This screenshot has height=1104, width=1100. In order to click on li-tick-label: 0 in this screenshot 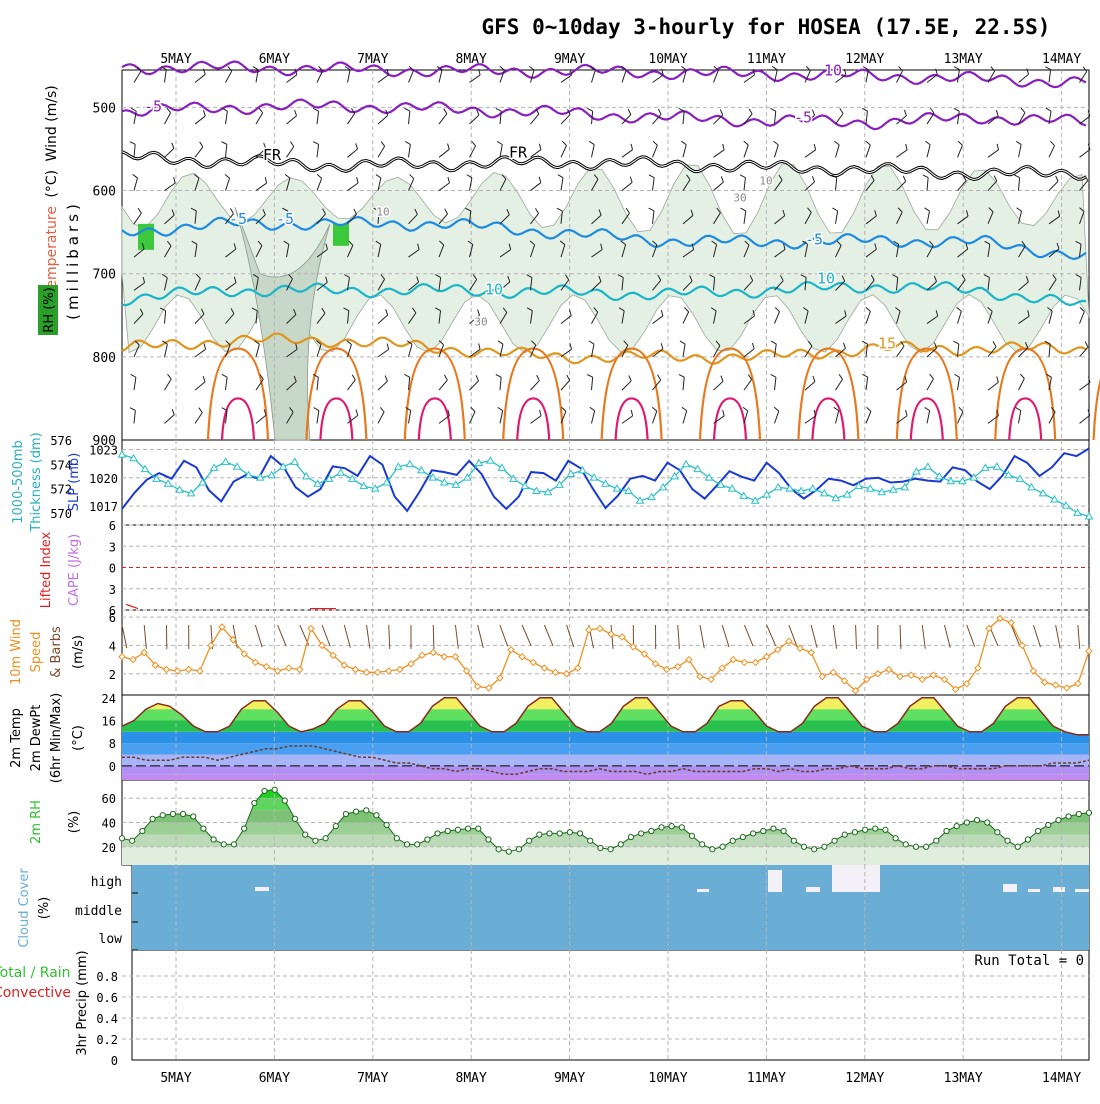, I will do `click(112, 569)`.